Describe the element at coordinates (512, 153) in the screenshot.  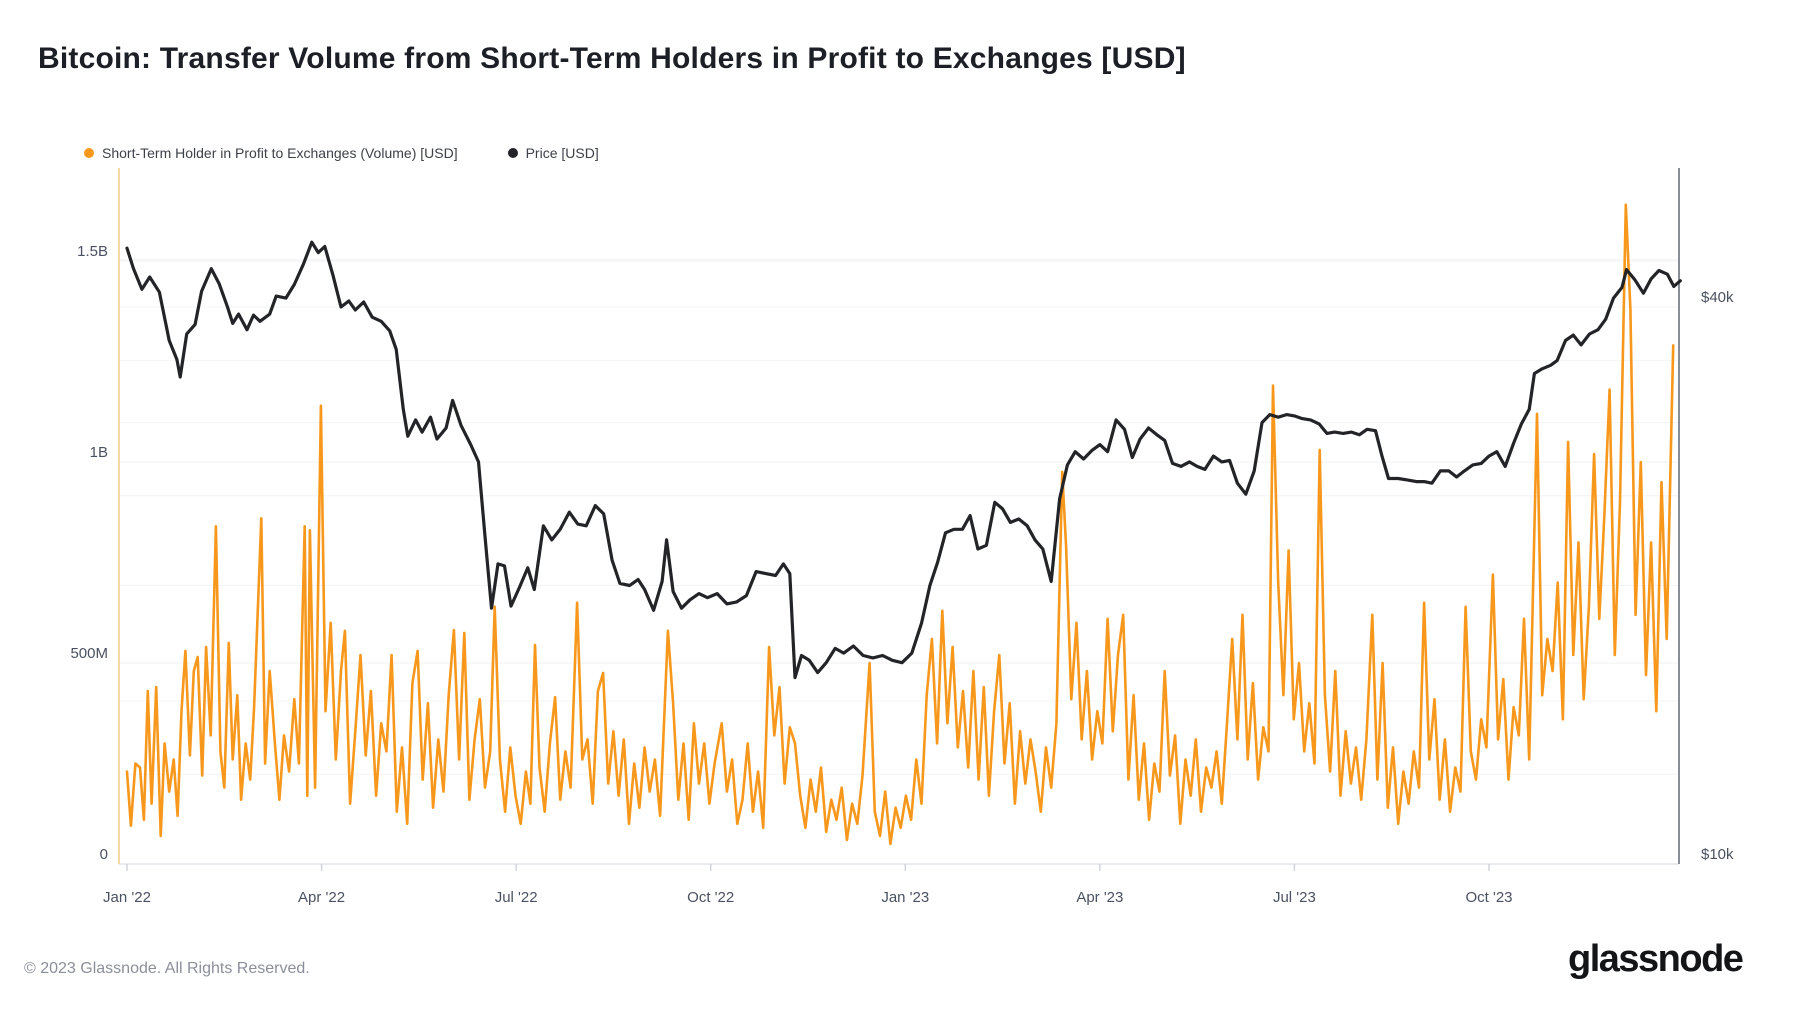
I see `price-series-dot-icon` at that location.